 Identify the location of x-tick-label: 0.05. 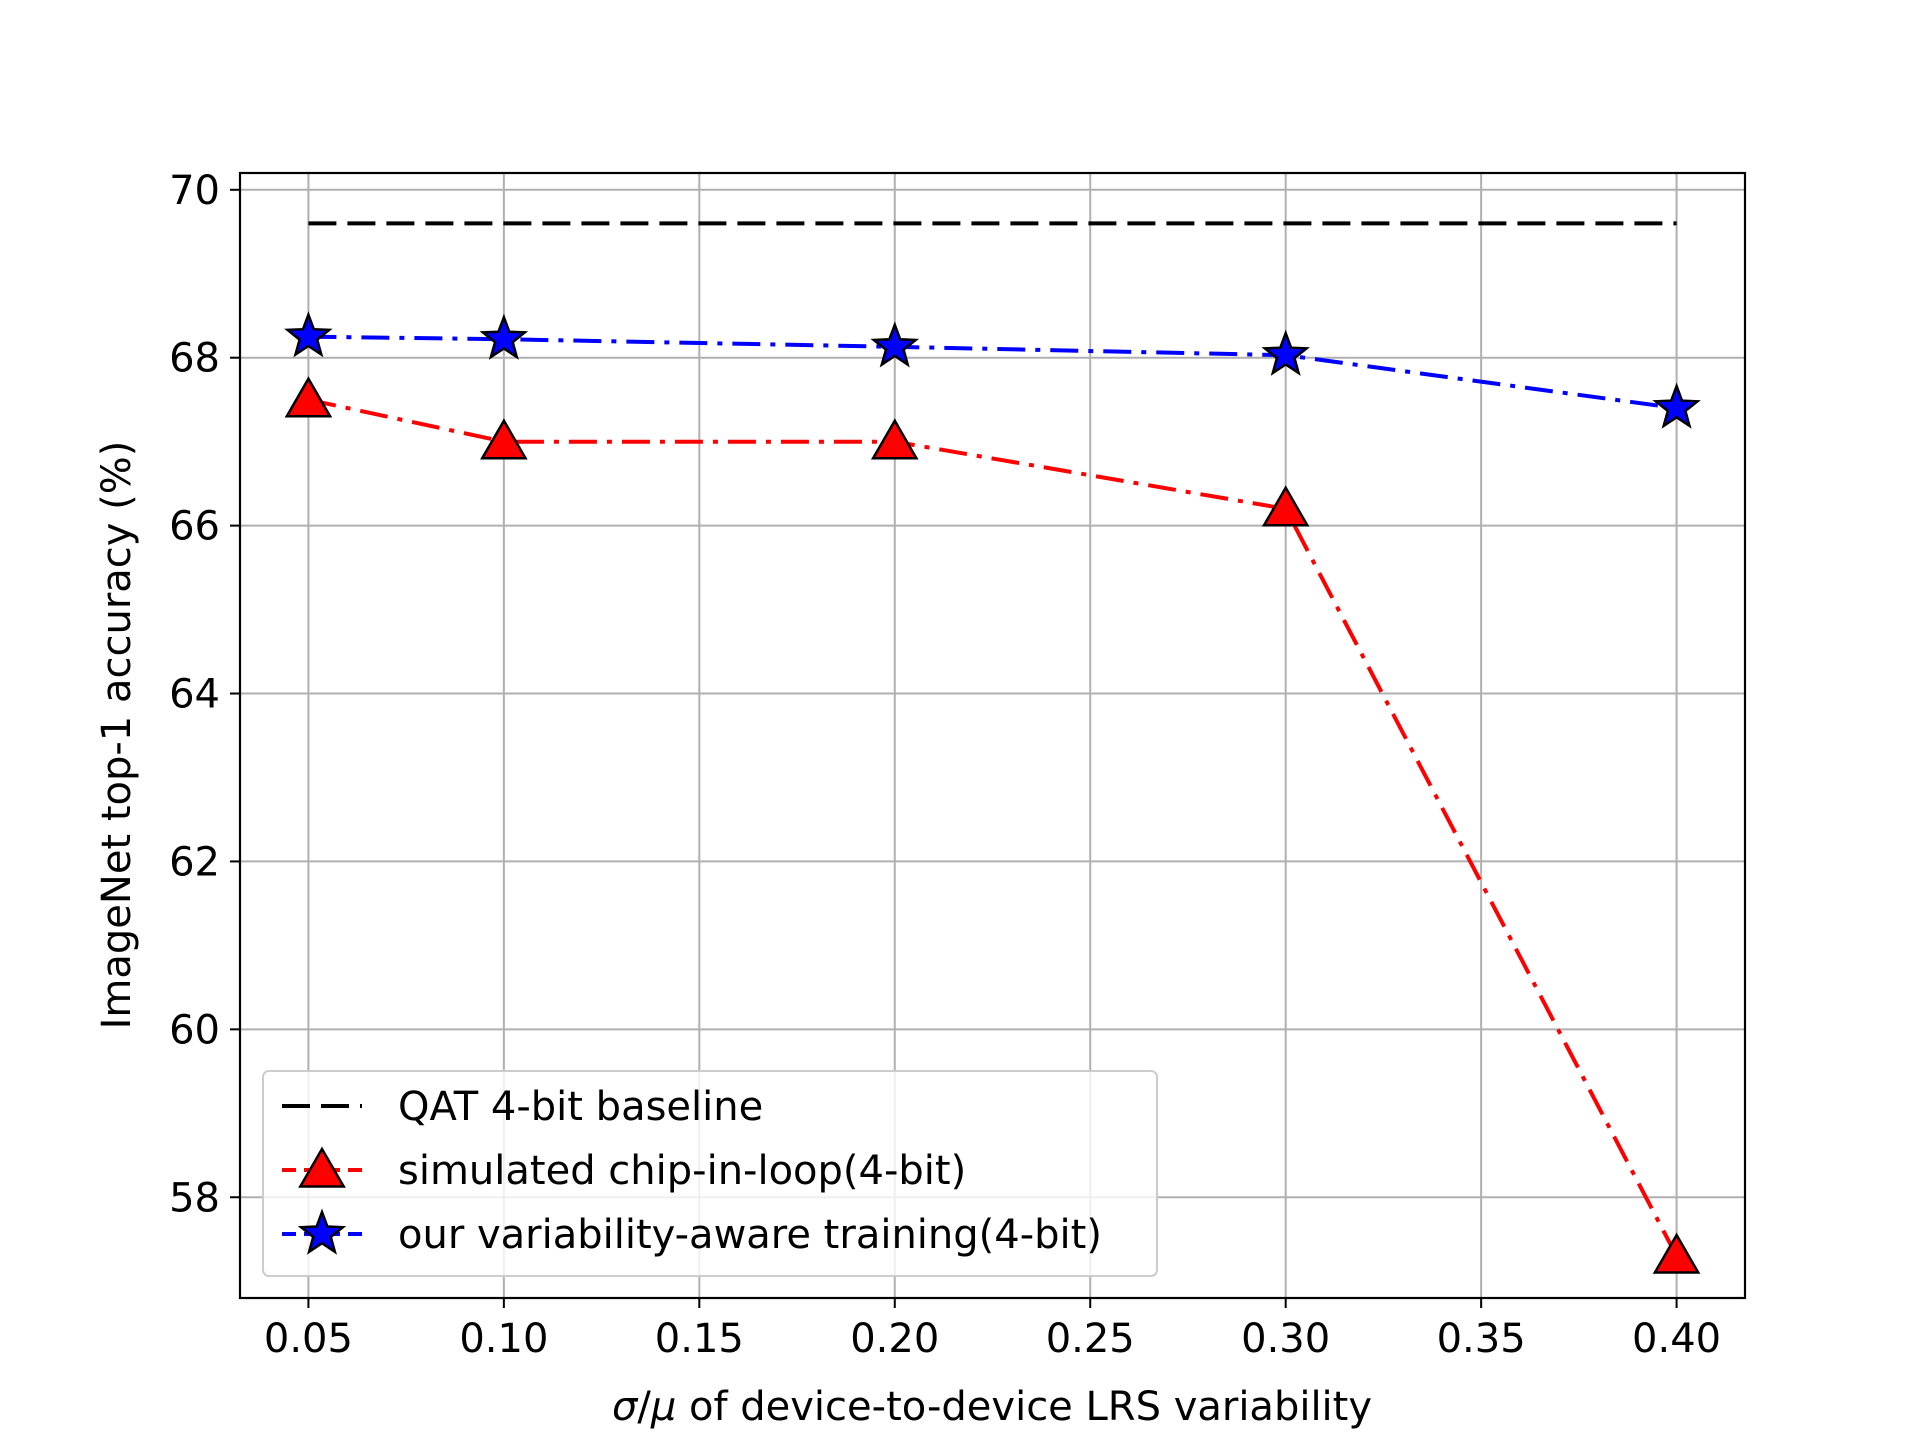
(308, 1339).